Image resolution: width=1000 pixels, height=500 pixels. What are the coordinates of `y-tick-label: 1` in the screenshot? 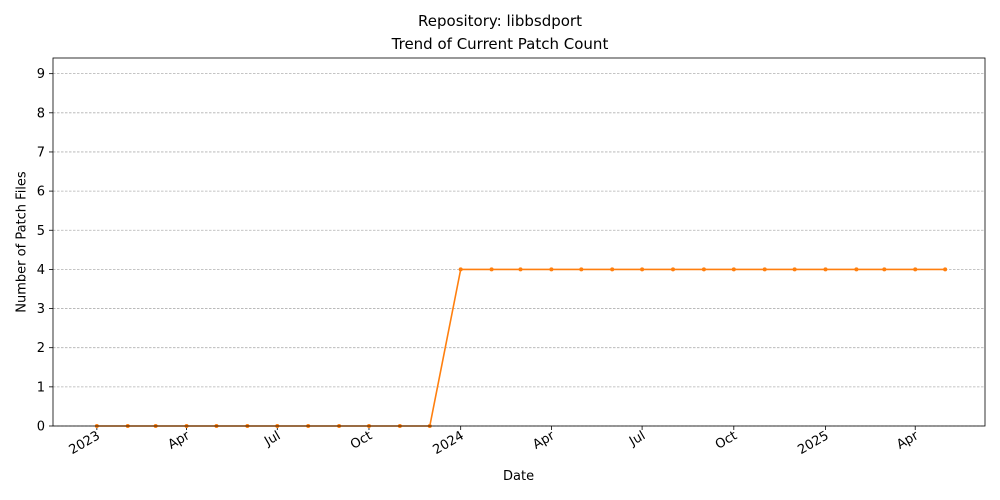 It's located at (41, 387).